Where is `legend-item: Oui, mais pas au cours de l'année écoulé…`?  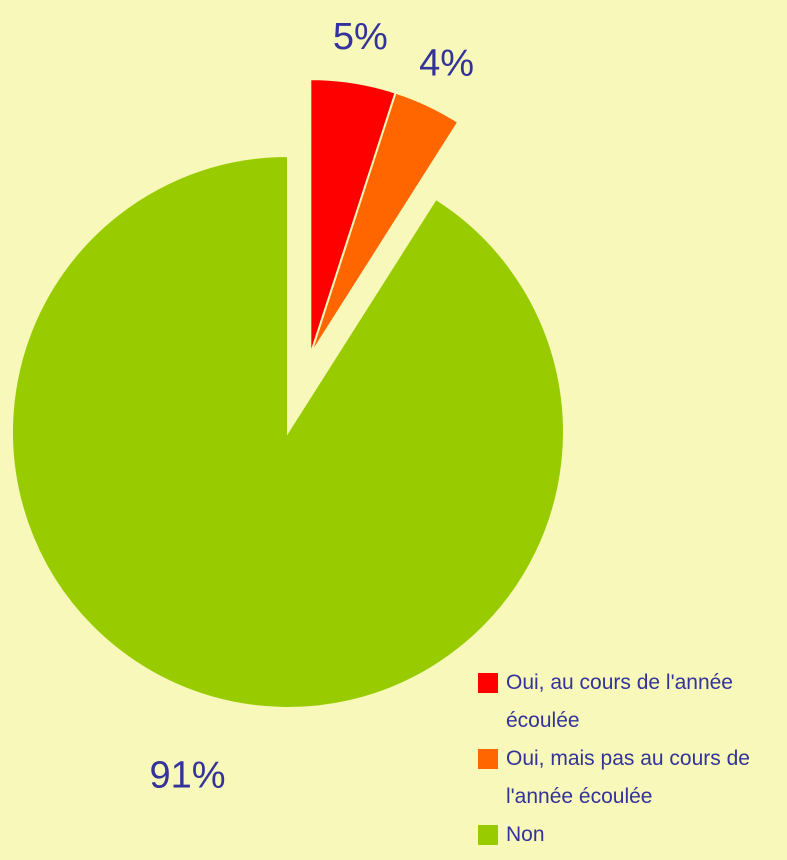 legend-item: Oui, mais pas au cours de l'année écoulé… is located at coordinates (628, 778).